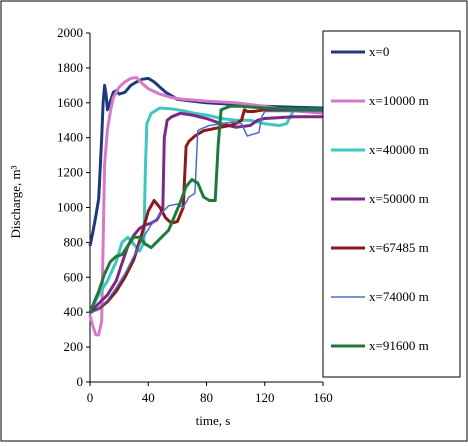 This screenshot has height=447, width=468. I want to click on y-tick-label: 400, so click(74, 311).